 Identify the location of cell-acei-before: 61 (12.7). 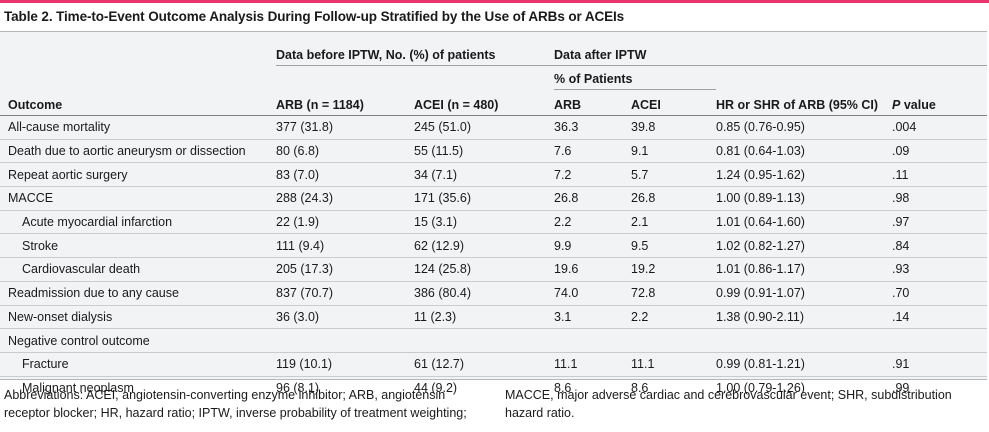
(484, 364).